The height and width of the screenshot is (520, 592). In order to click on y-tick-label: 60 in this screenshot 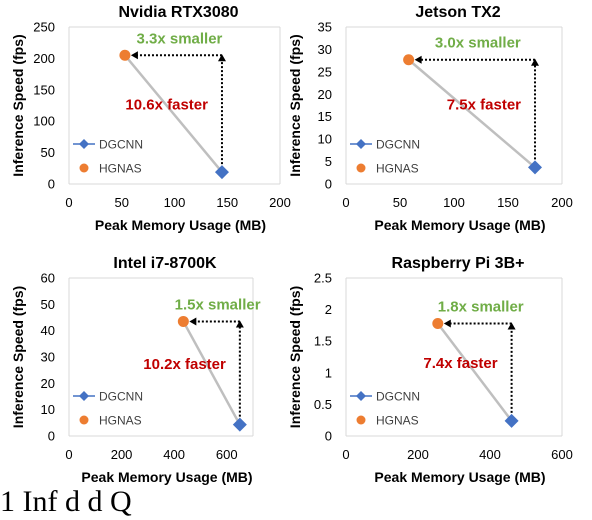, I will do `click(48, 278)`.